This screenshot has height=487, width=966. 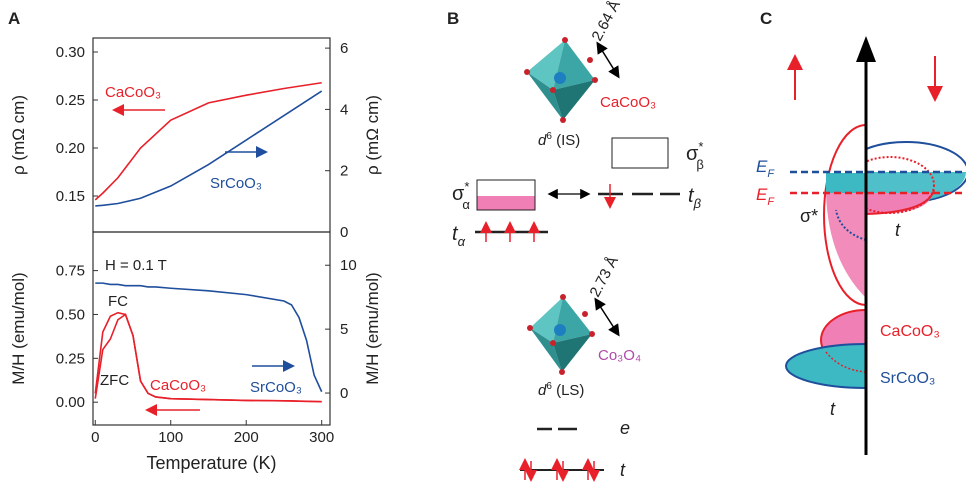 I want to click on y-axis-label: M/H (emu/mol), so click(x=18, y=328).